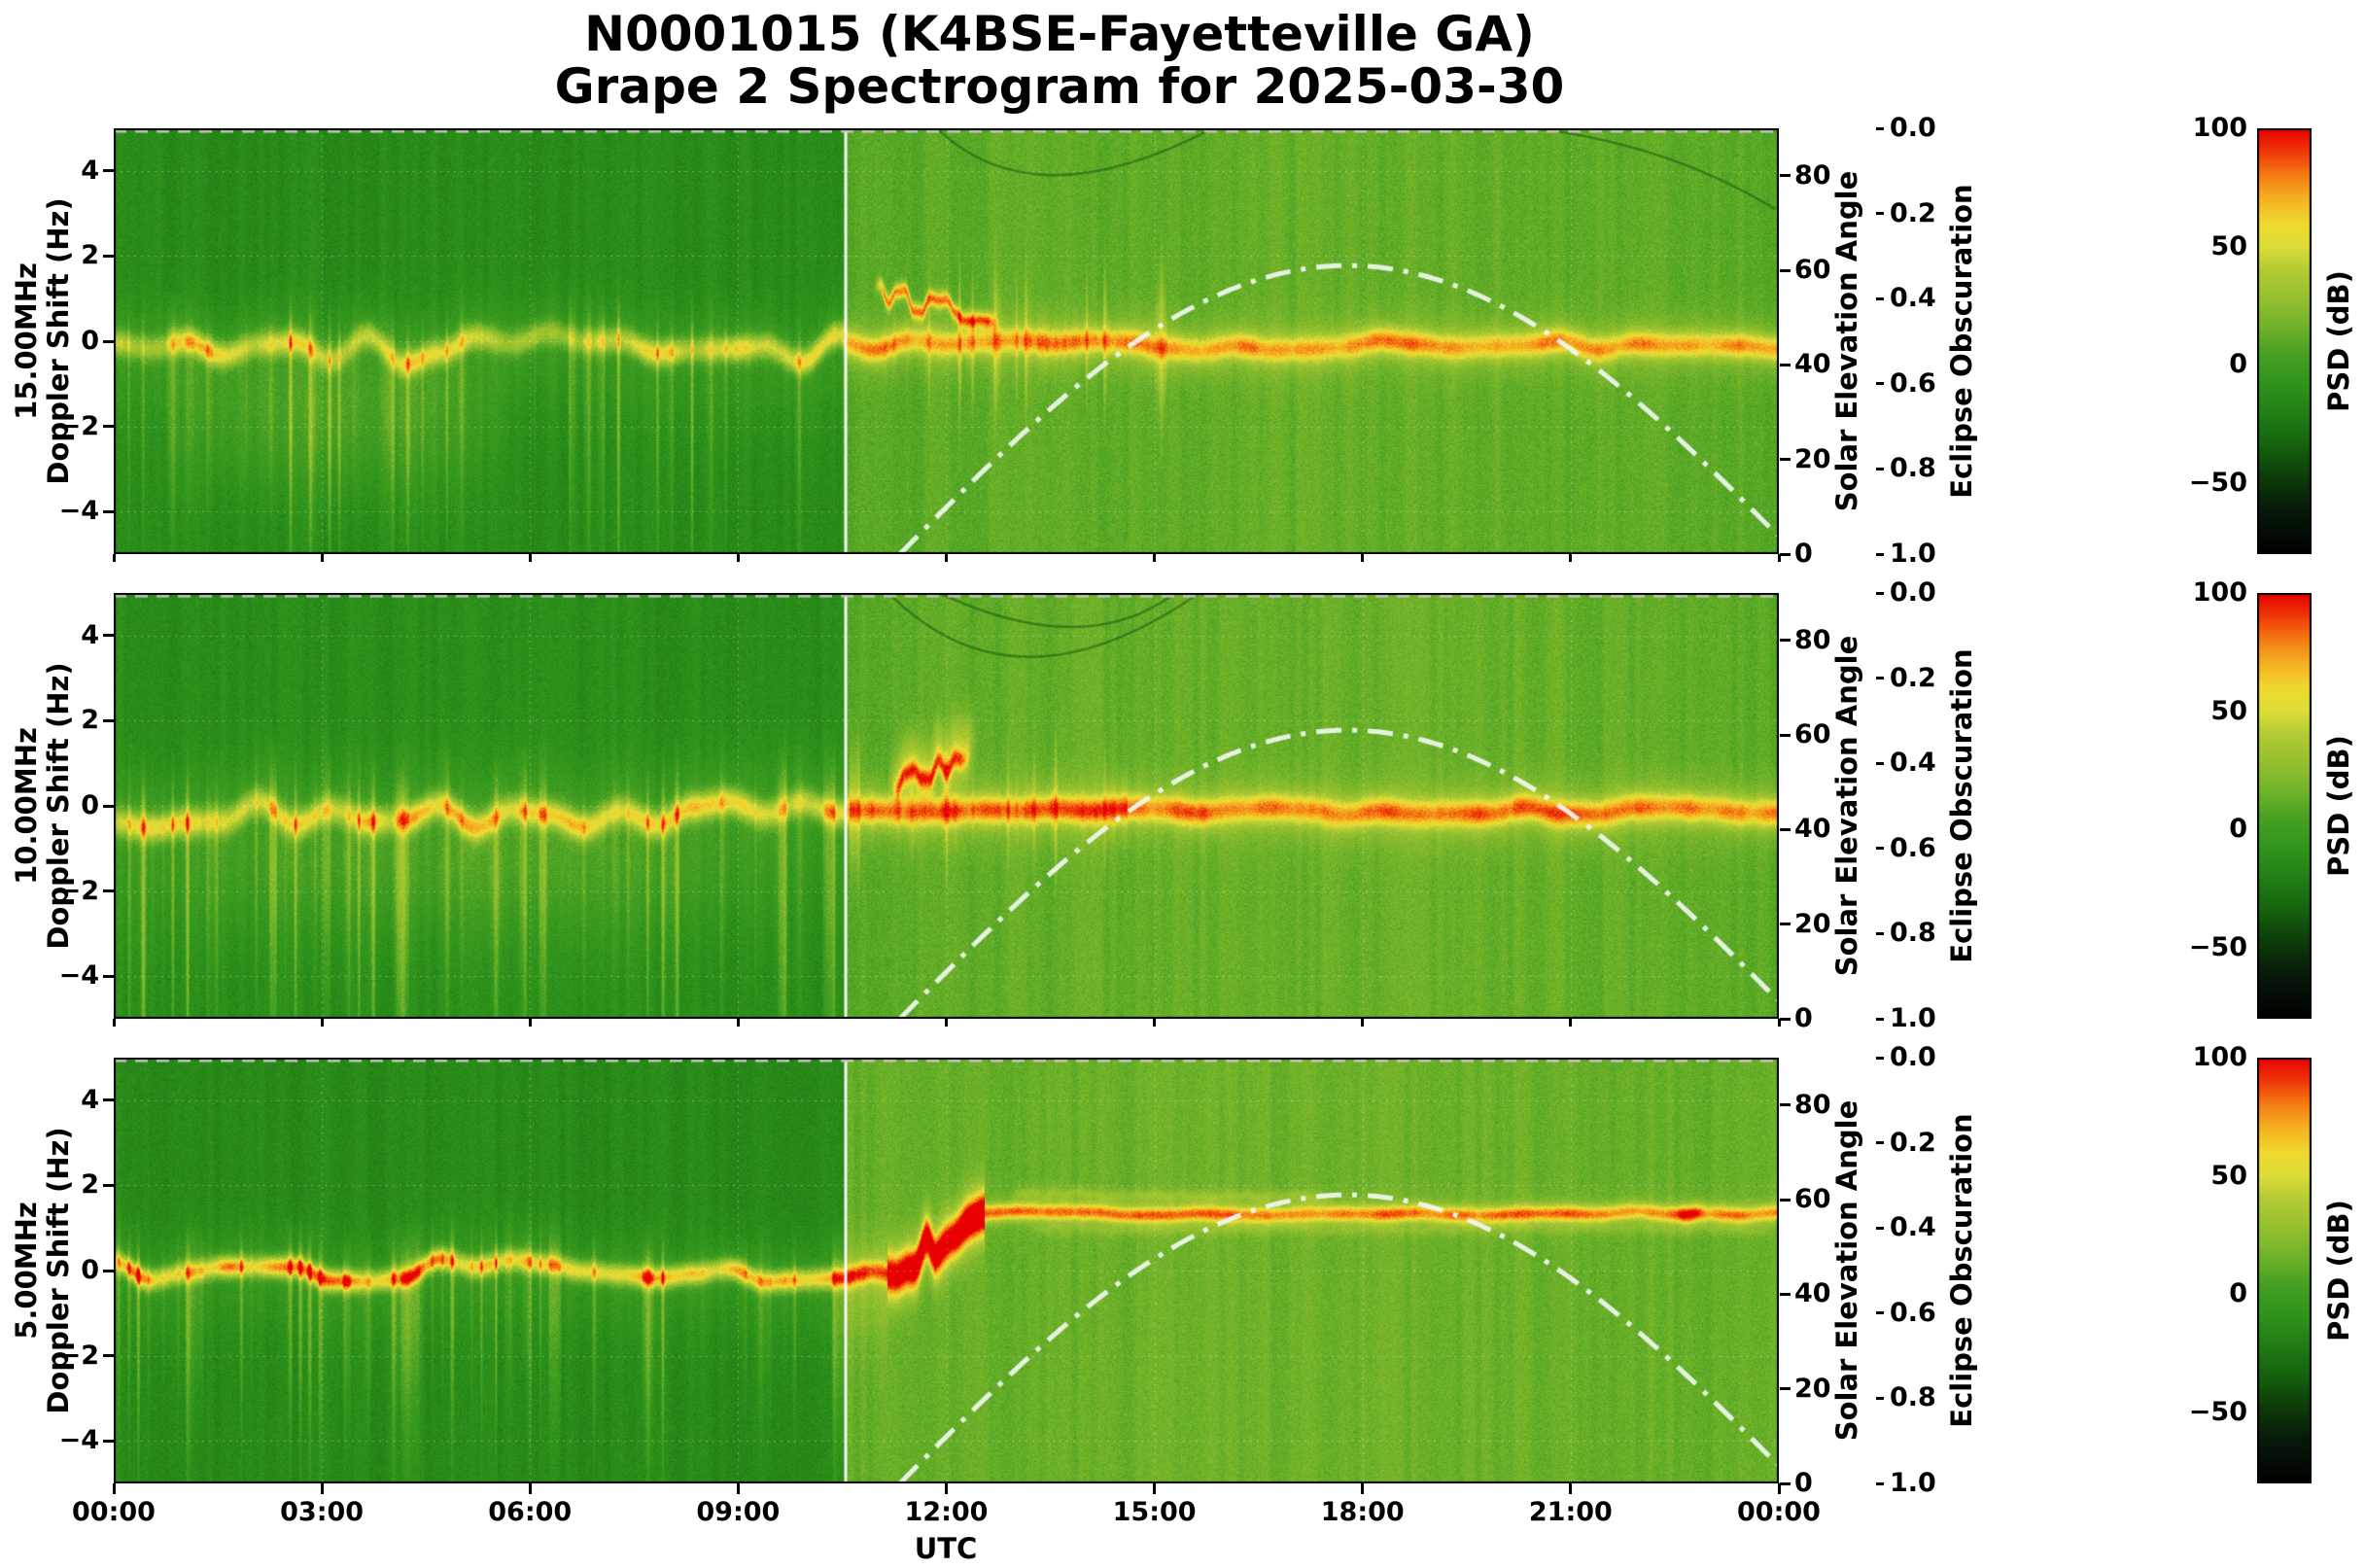 The width and height of the screenshot is (2365, 1568). Describe the element at coordinates (1154, 1512) in the screenshot. I see `x-tick-label: 15:00` at that location.